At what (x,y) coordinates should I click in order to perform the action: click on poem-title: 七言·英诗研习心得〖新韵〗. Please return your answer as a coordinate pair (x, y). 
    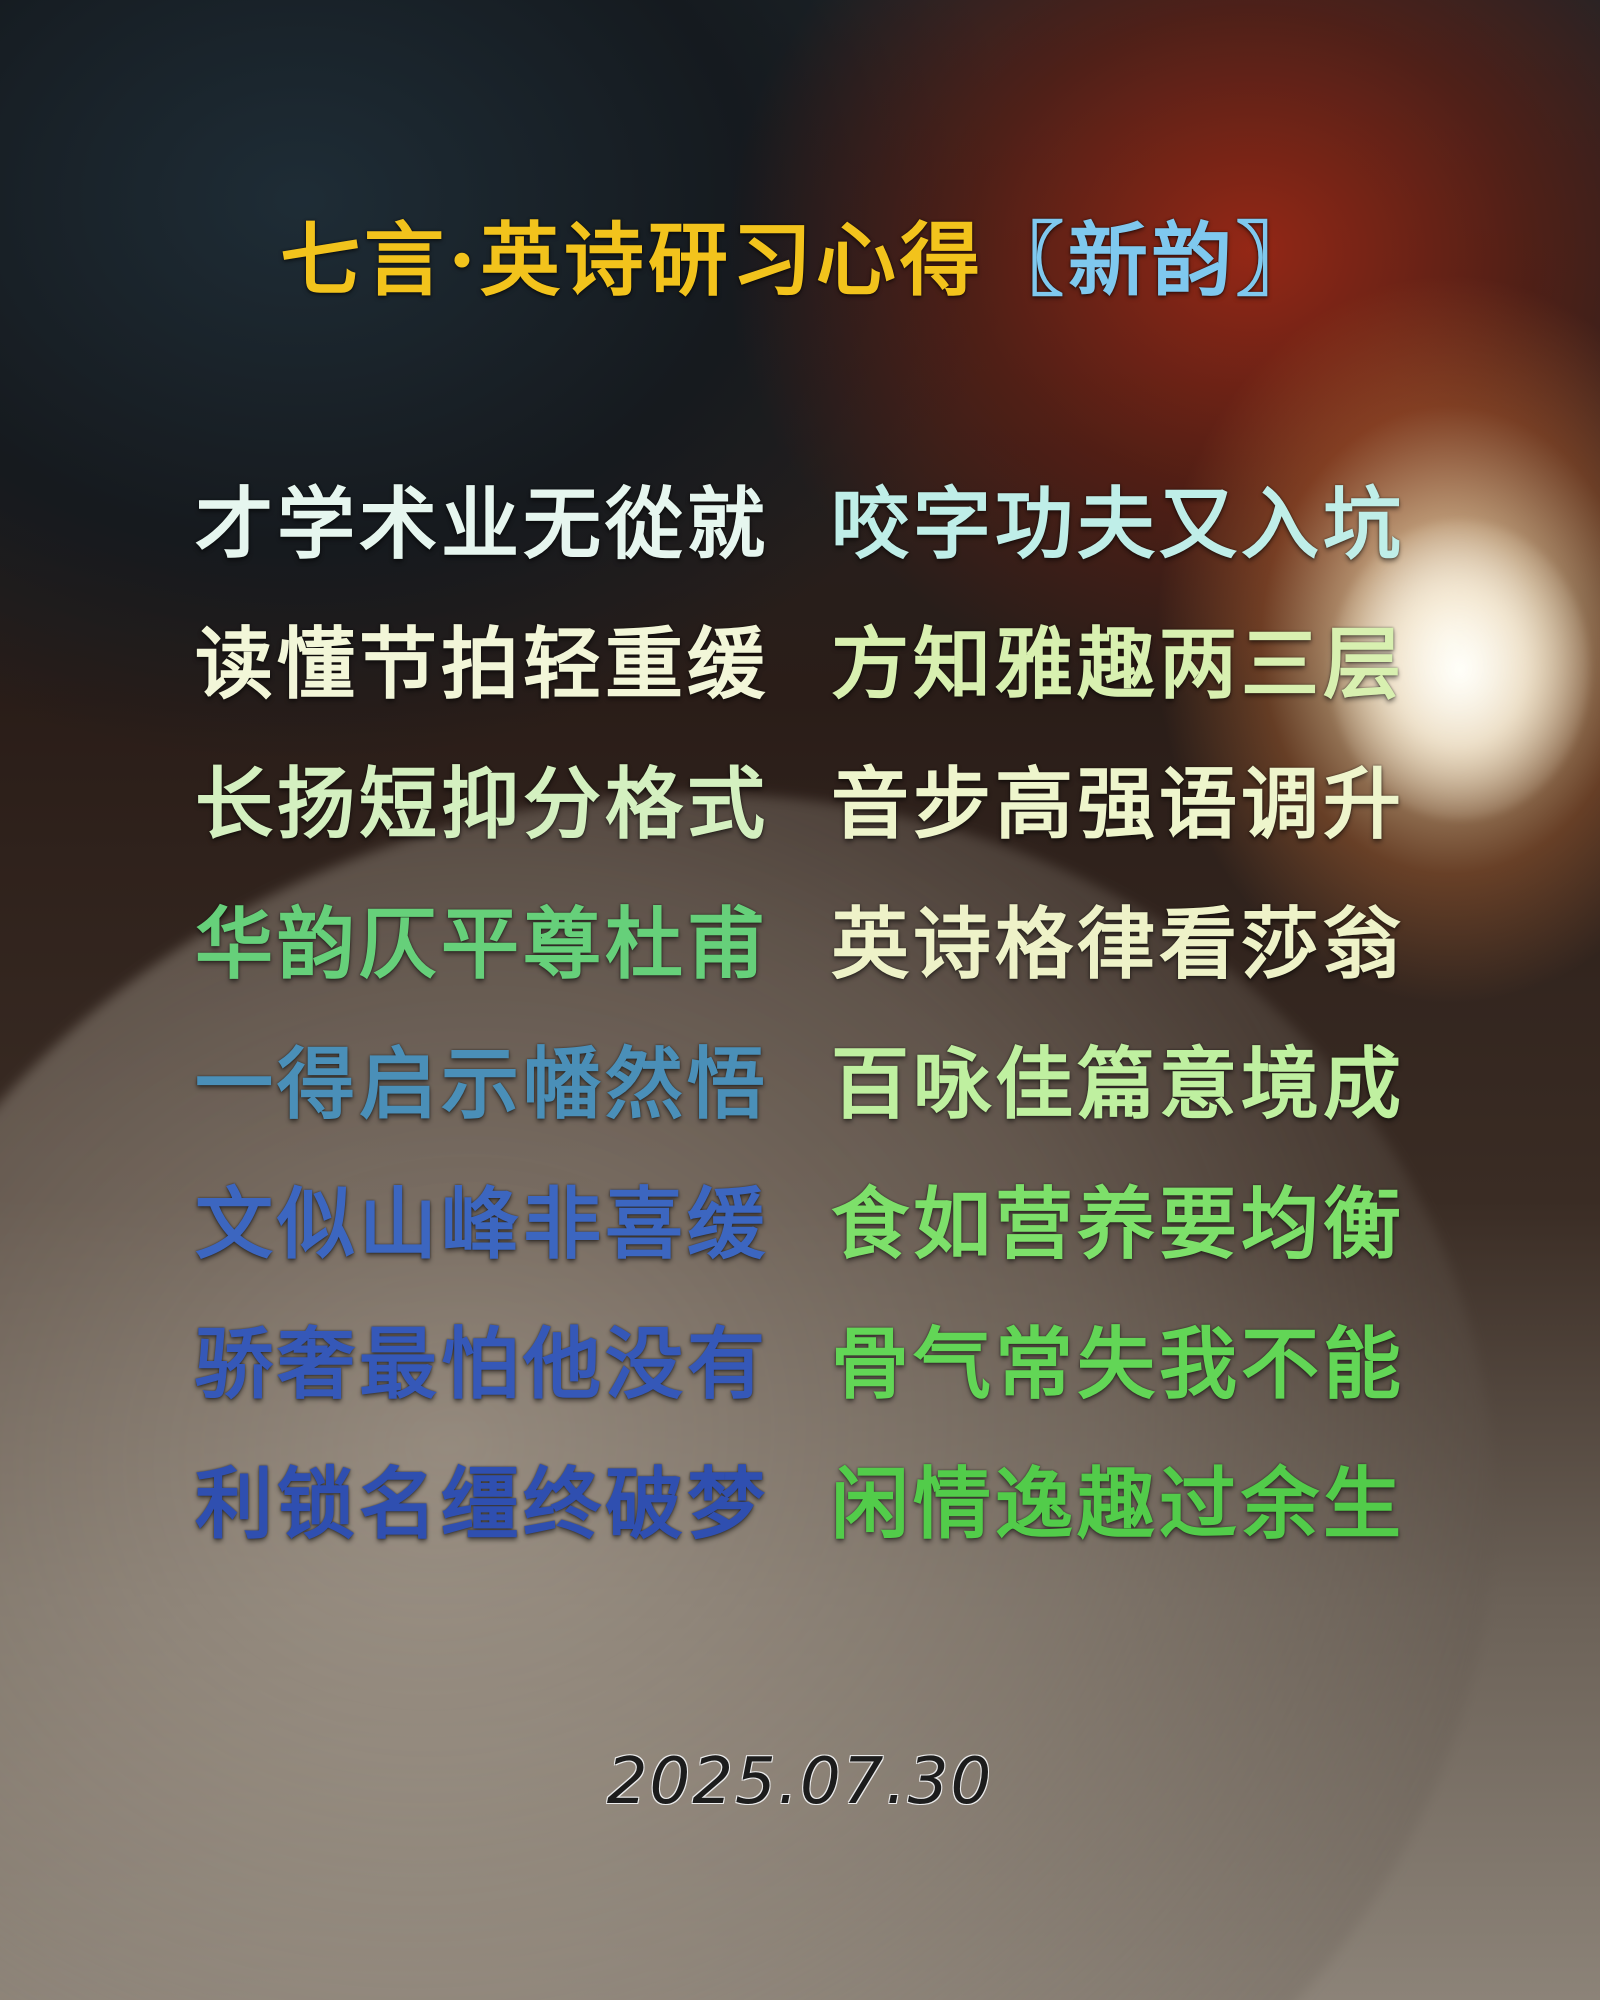
    Looking at the image, I should click on (800, 260).